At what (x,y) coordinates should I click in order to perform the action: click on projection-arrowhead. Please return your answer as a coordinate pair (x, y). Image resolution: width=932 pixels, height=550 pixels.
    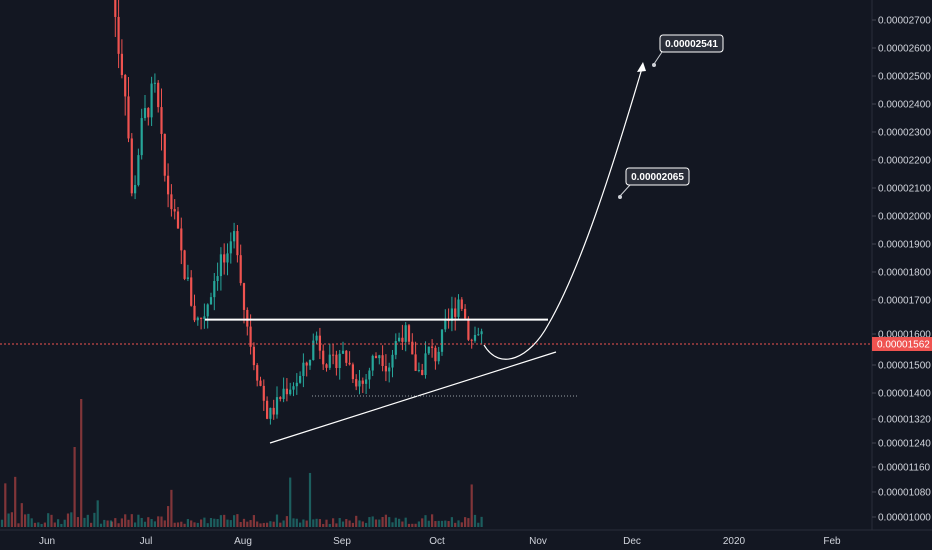
    Looking at the image, I should click on (641, 67).